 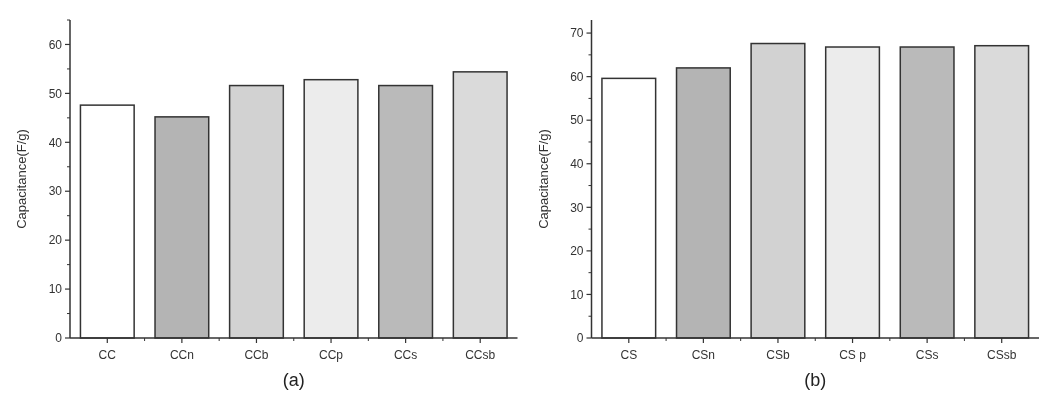 I want to click on x-tick-label: CSs, so click(x=927, y=355).